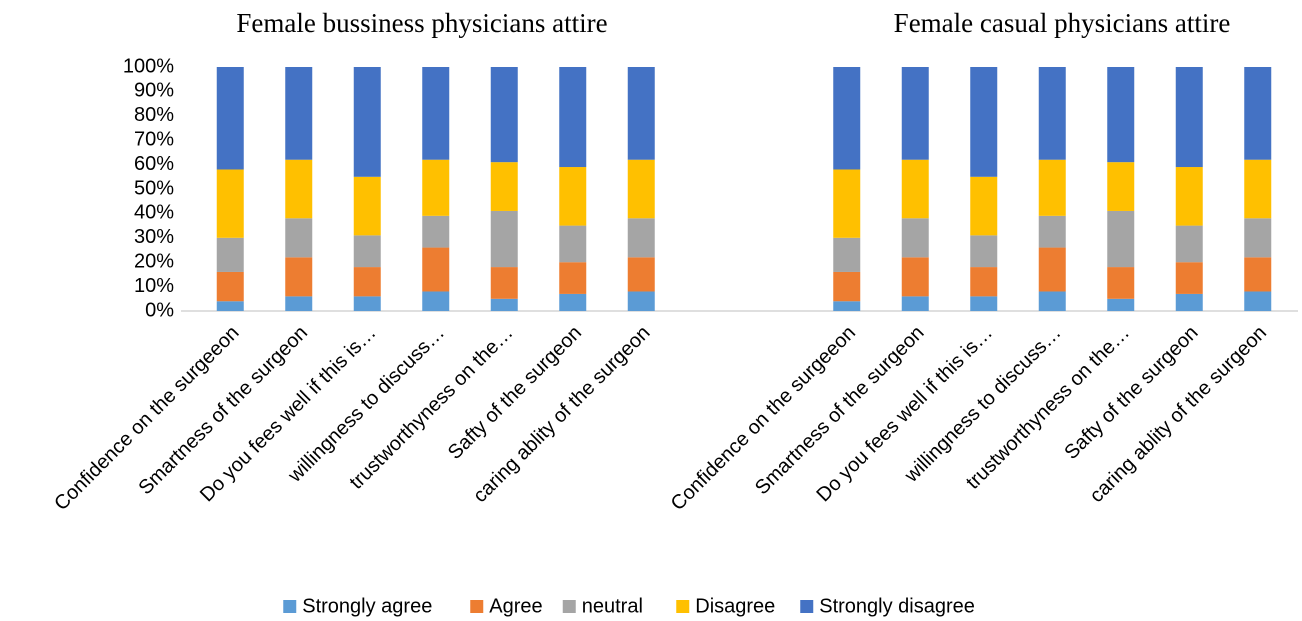  What do you see at coordinates (612, 606) in the screenshot?
I see `legend-label: neutral` at bounding box center [612, 606].